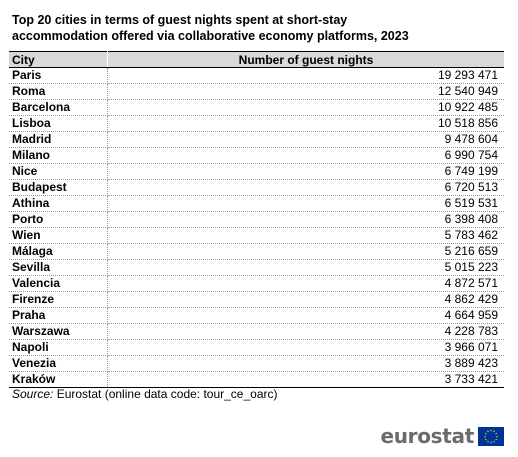  Describe the element at coordinates (58, 267) in the screenshot. I see `city-cell: Sevilla` at that location.